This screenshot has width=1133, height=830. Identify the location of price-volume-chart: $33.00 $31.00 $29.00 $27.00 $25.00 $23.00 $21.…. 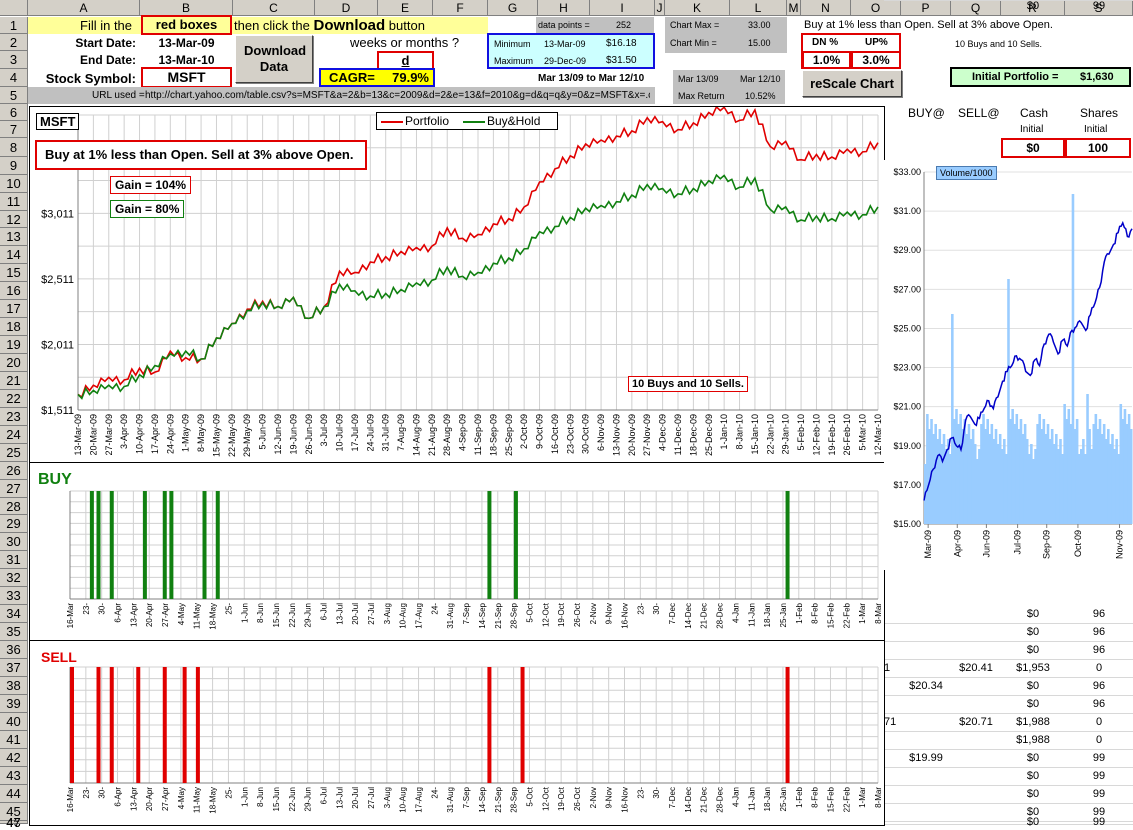
(1008, 365).